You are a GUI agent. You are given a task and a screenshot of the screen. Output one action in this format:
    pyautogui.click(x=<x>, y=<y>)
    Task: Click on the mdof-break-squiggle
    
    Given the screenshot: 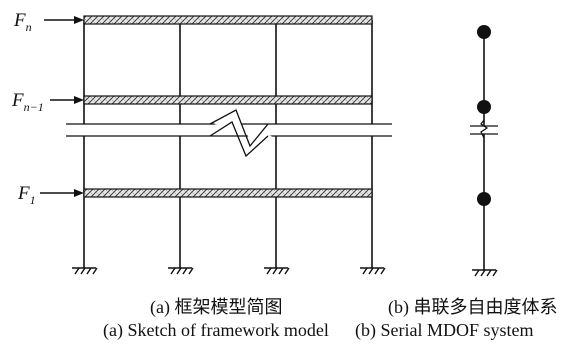 What is the action you would take?
    pyautogui.click(x=484, y=129)
    